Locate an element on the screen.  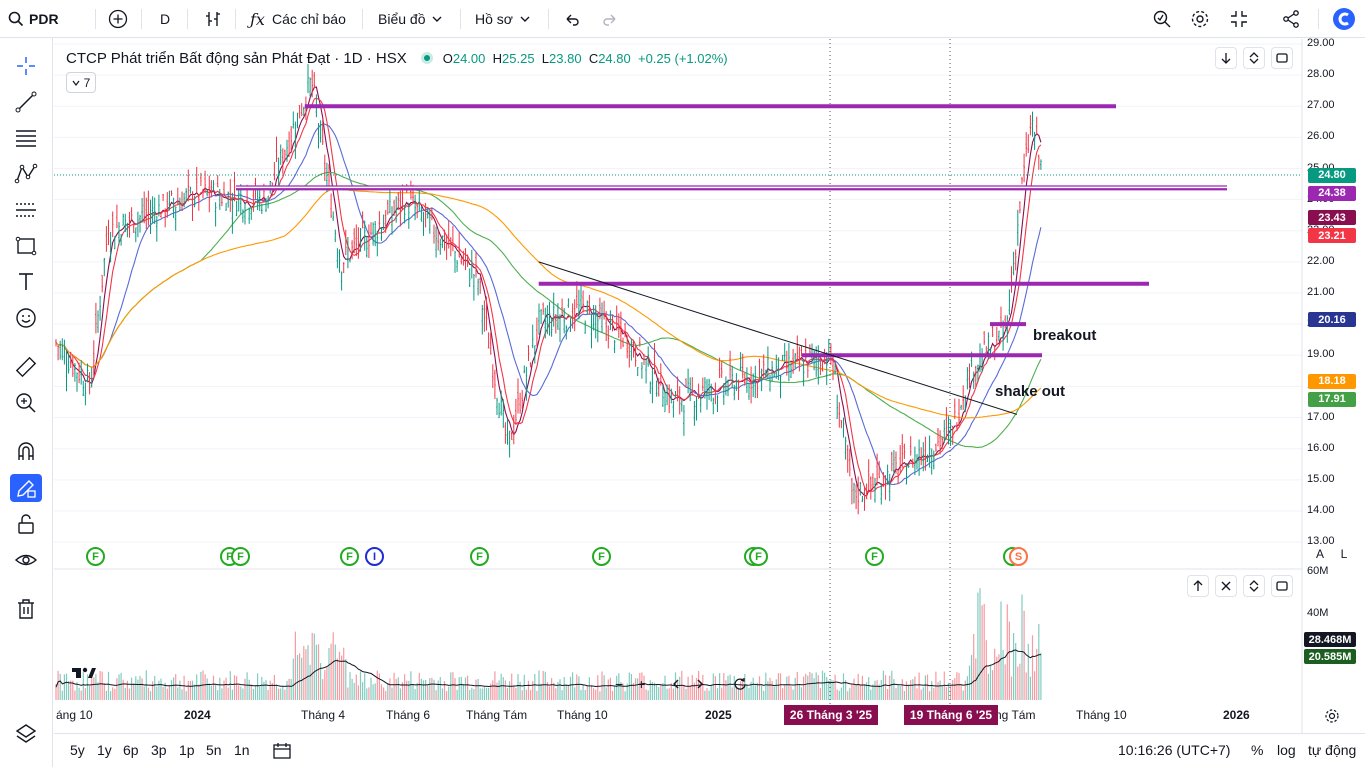
icon-tool is located at coordinates (26, 318).